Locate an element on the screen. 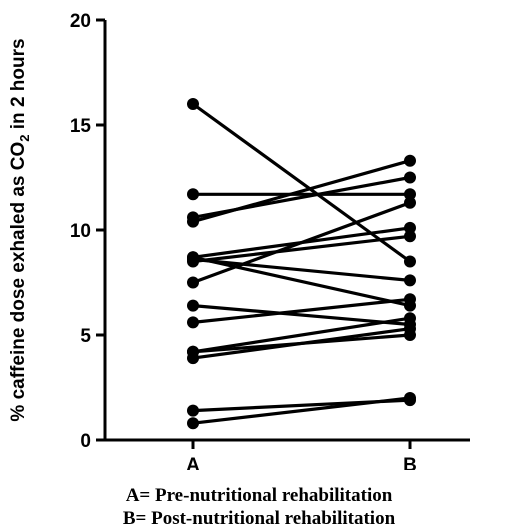 The image size is (518, 532). y-tick-label: 20 is located at coordinates (80, 21).